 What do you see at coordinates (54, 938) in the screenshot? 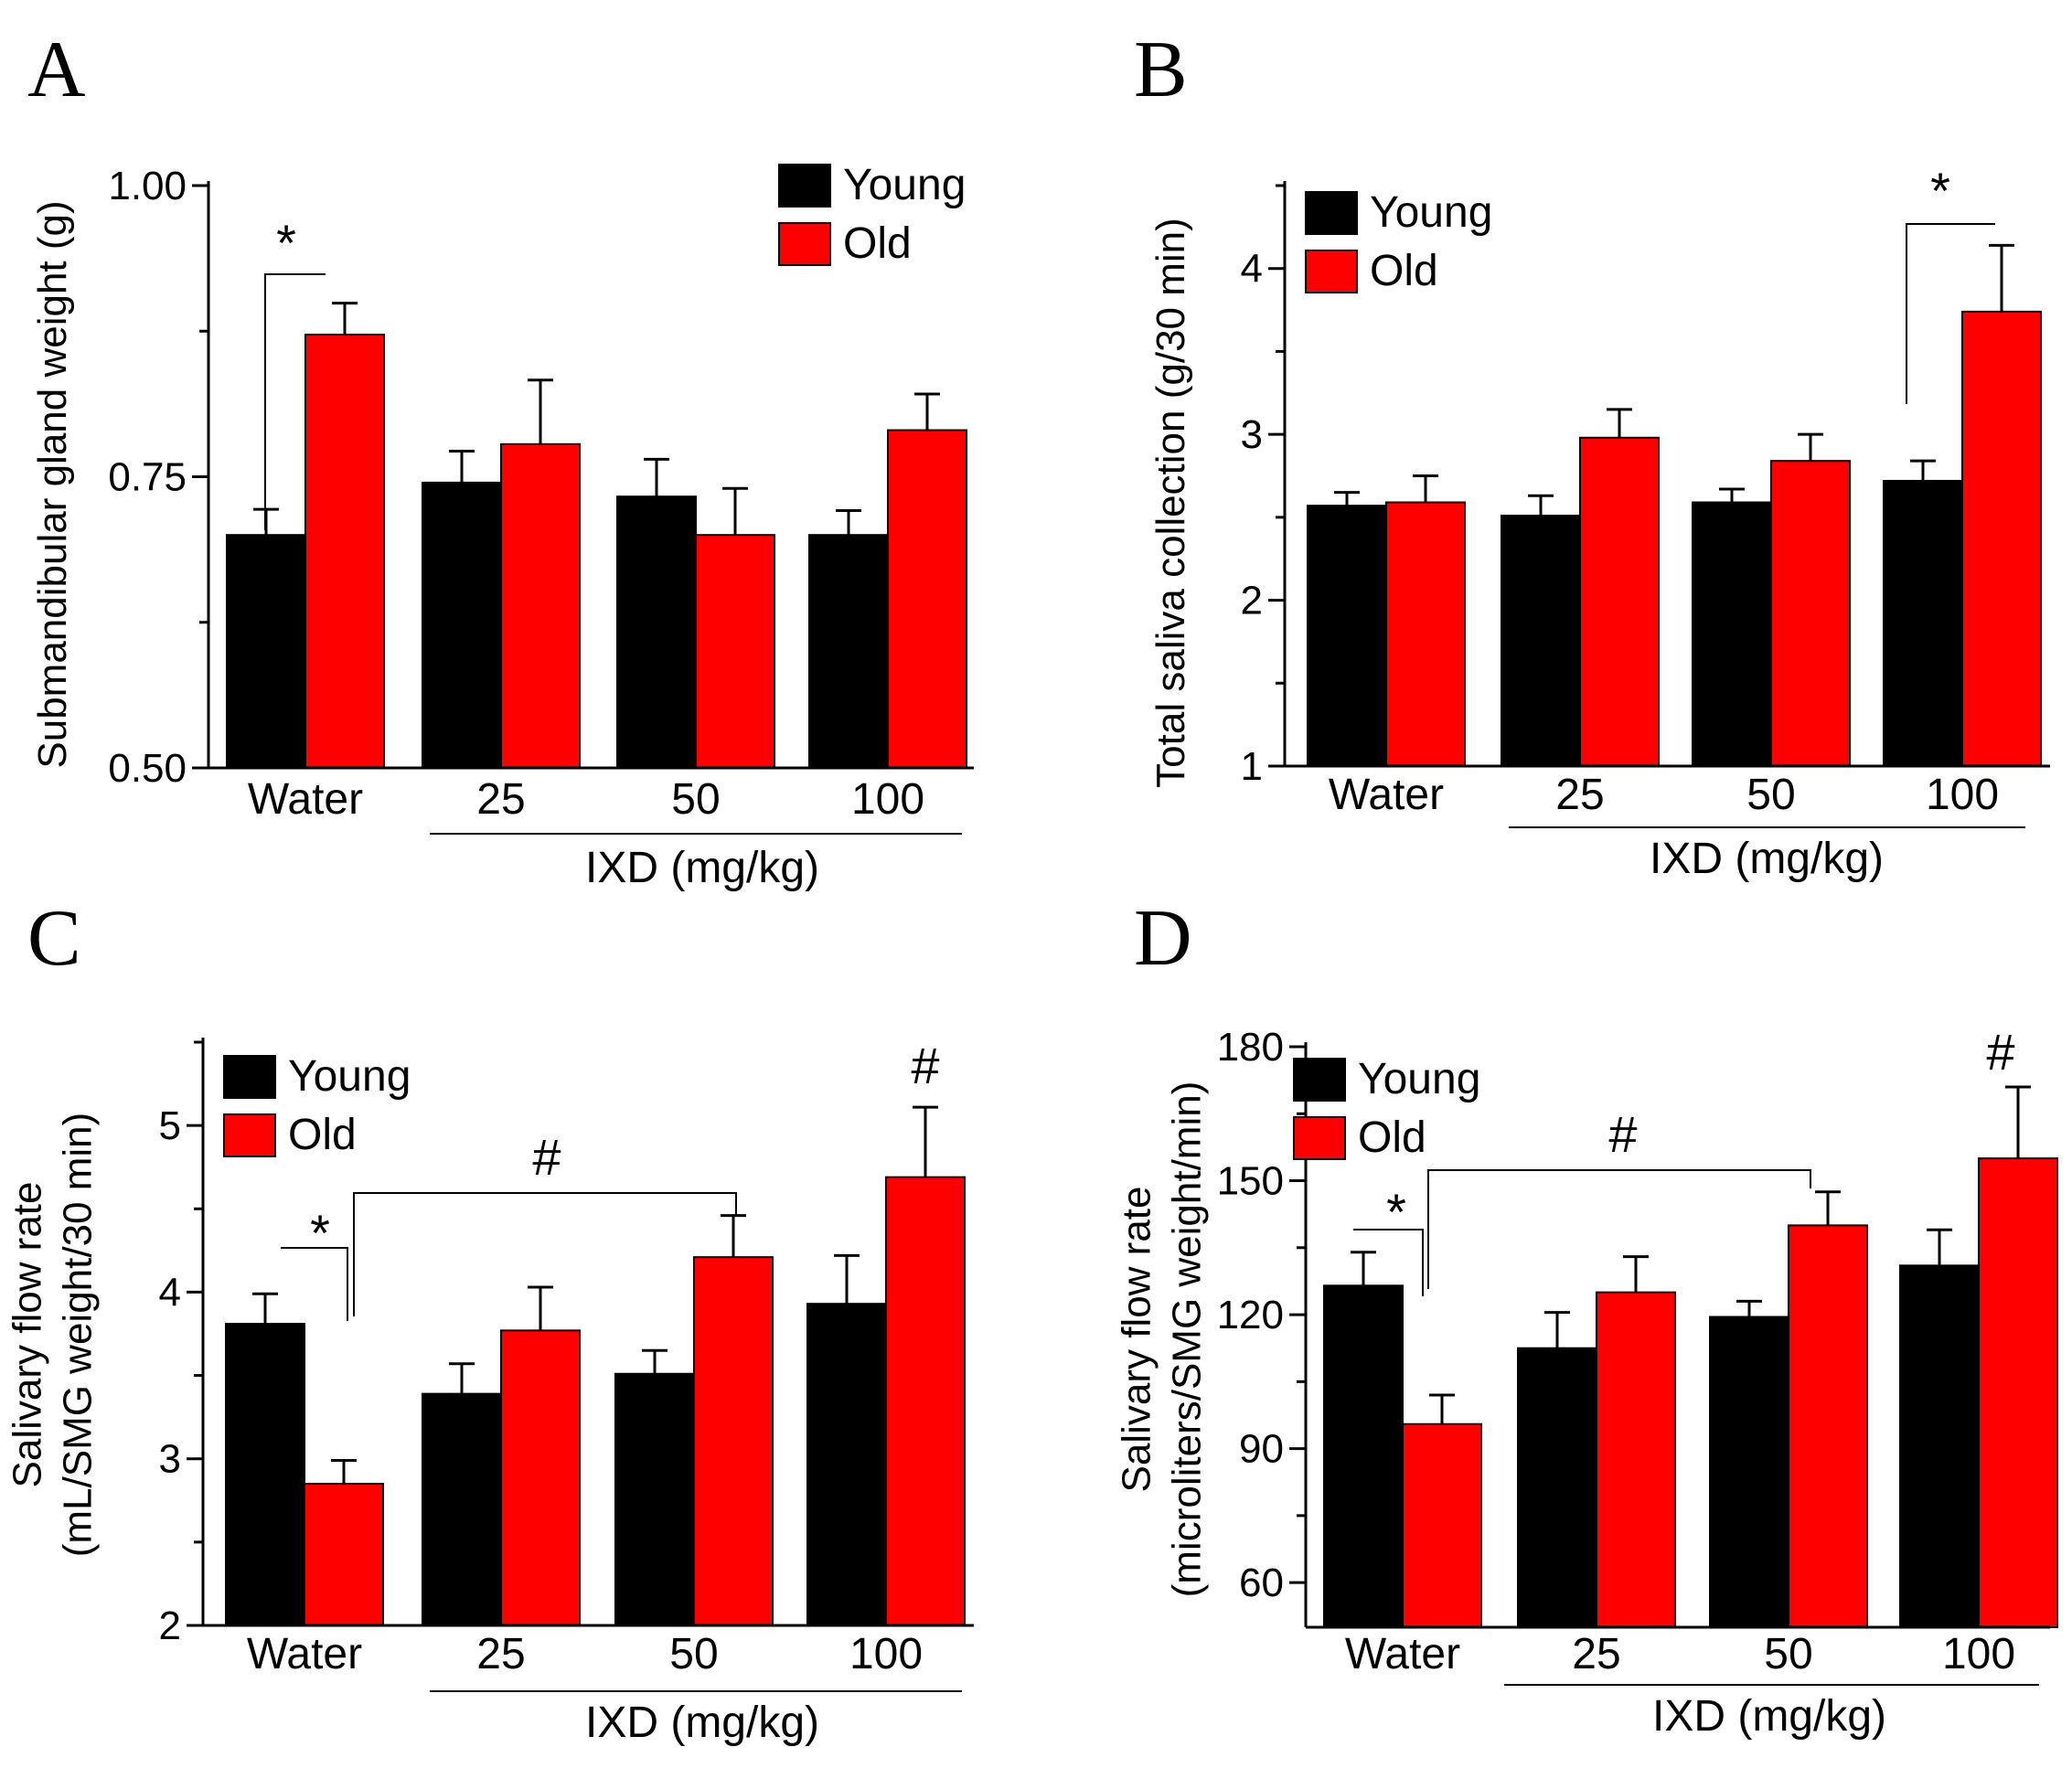
I see `panel-letter: C` at bounding box center [54, 938].